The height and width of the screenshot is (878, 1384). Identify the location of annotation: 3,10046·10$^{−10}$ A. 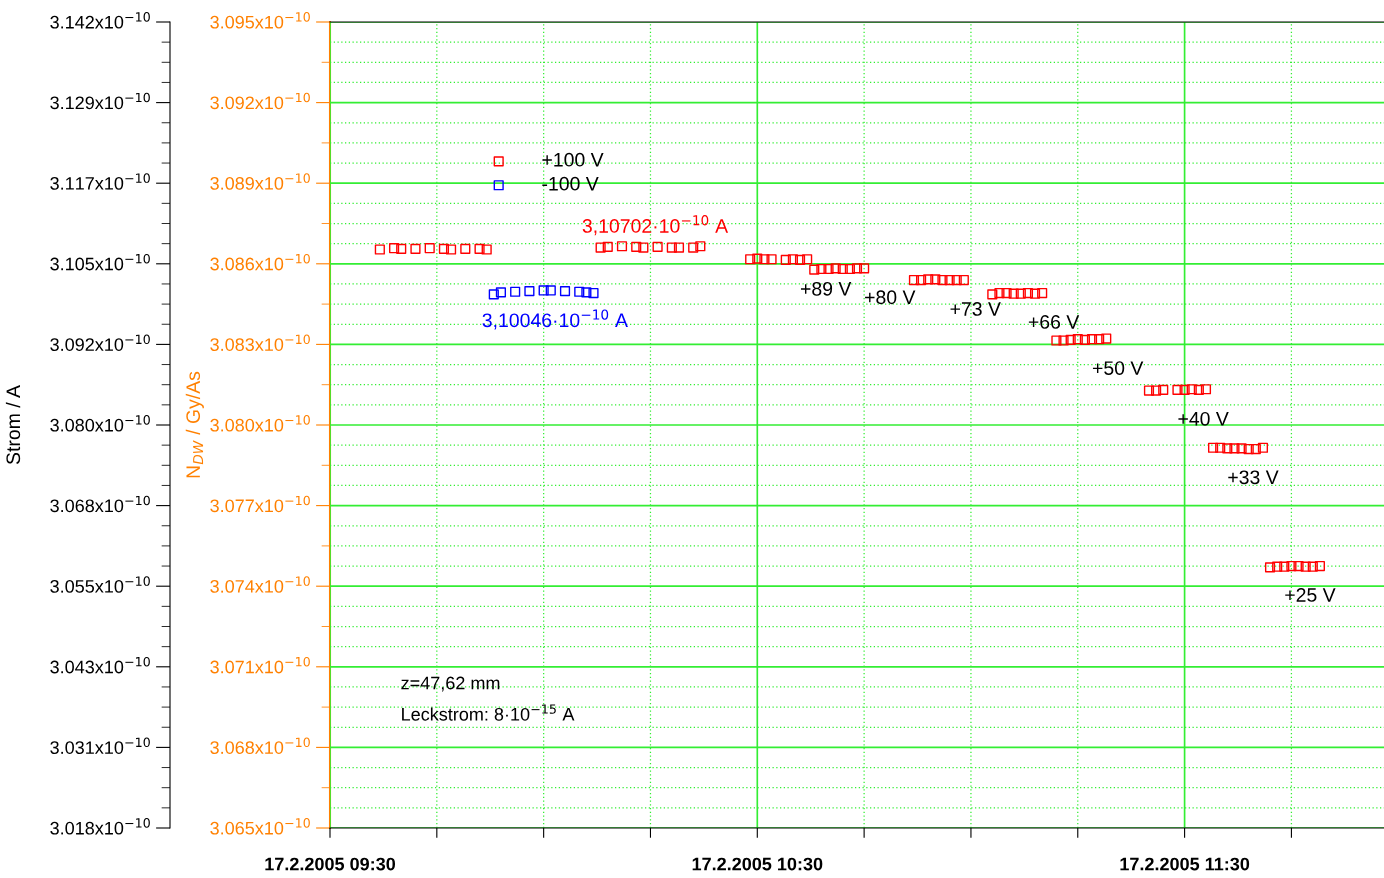
(555, 319).